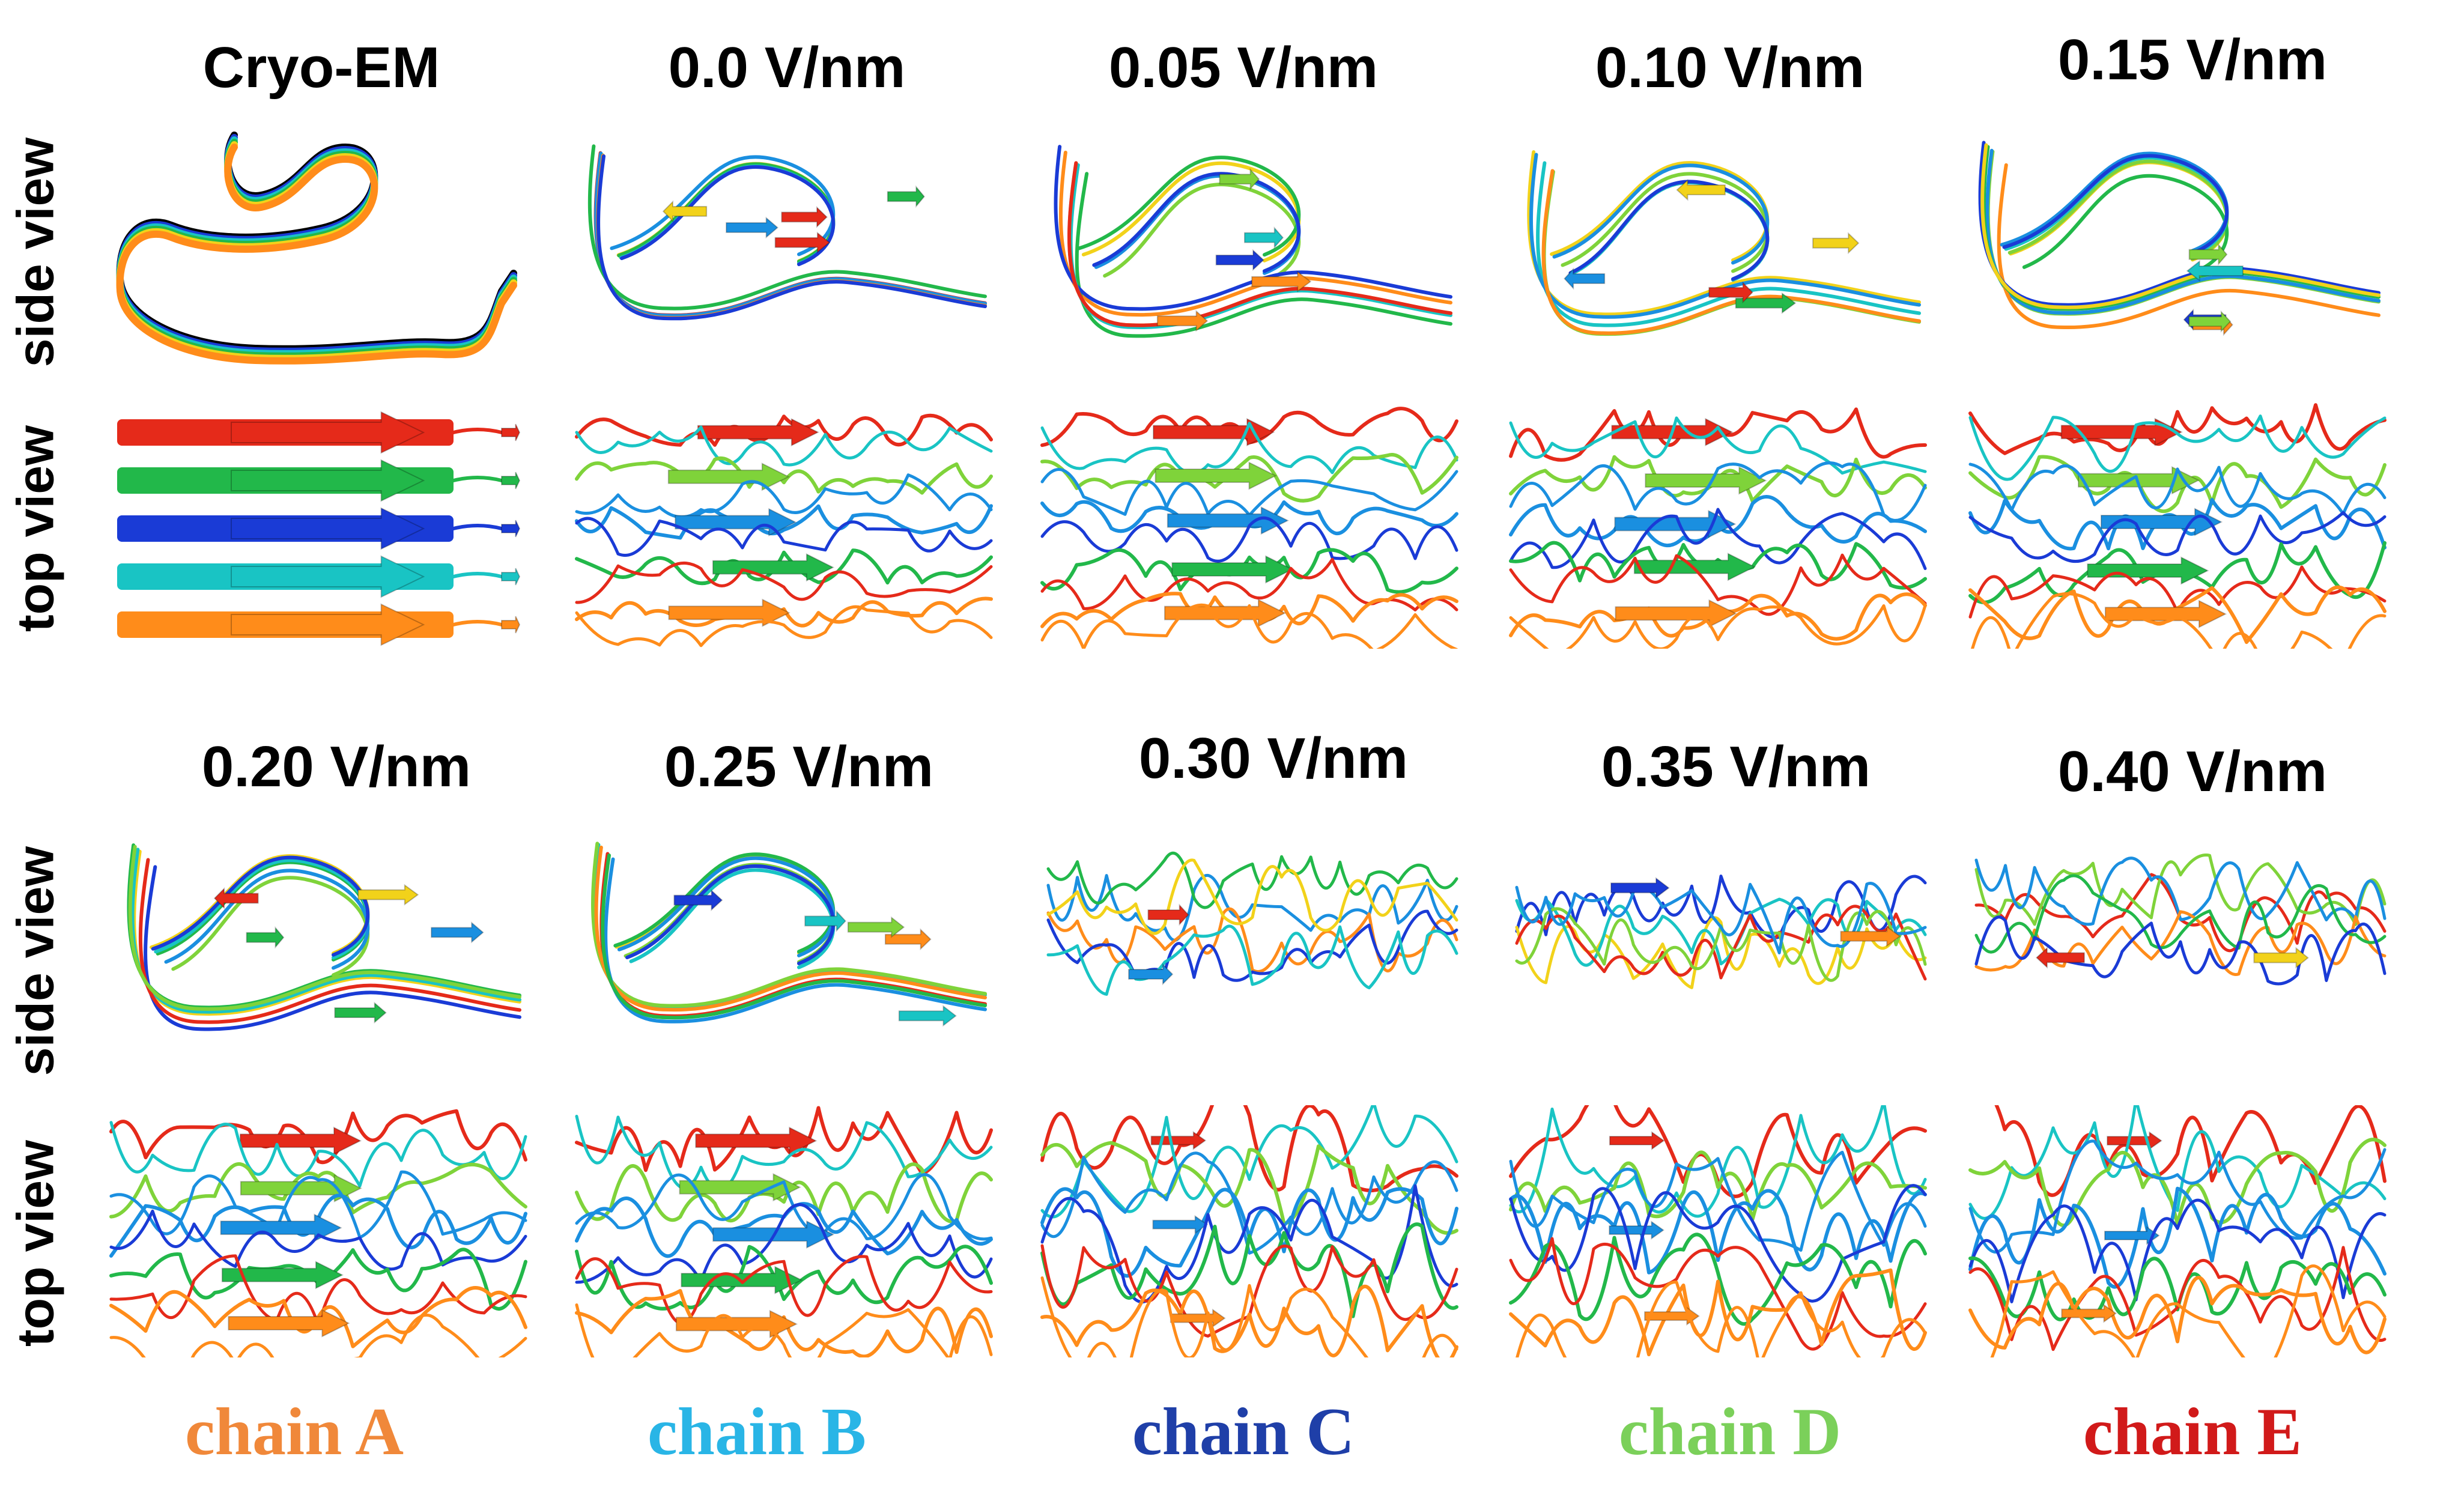 The image size is (2464, 1492). What do you see at coordinates (36, 528) in the screenshot?
I see `row-label-top-top: top view` at bounding box center [36, 528].